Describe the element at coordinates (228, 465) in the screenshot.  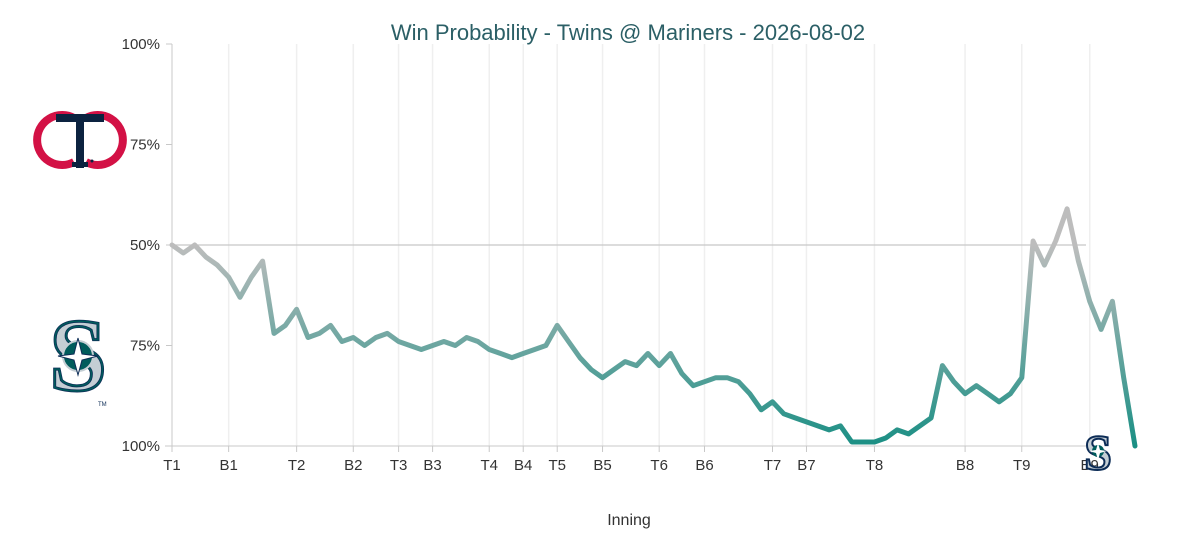
I see `x-tick-label-b1: B1` at that location.